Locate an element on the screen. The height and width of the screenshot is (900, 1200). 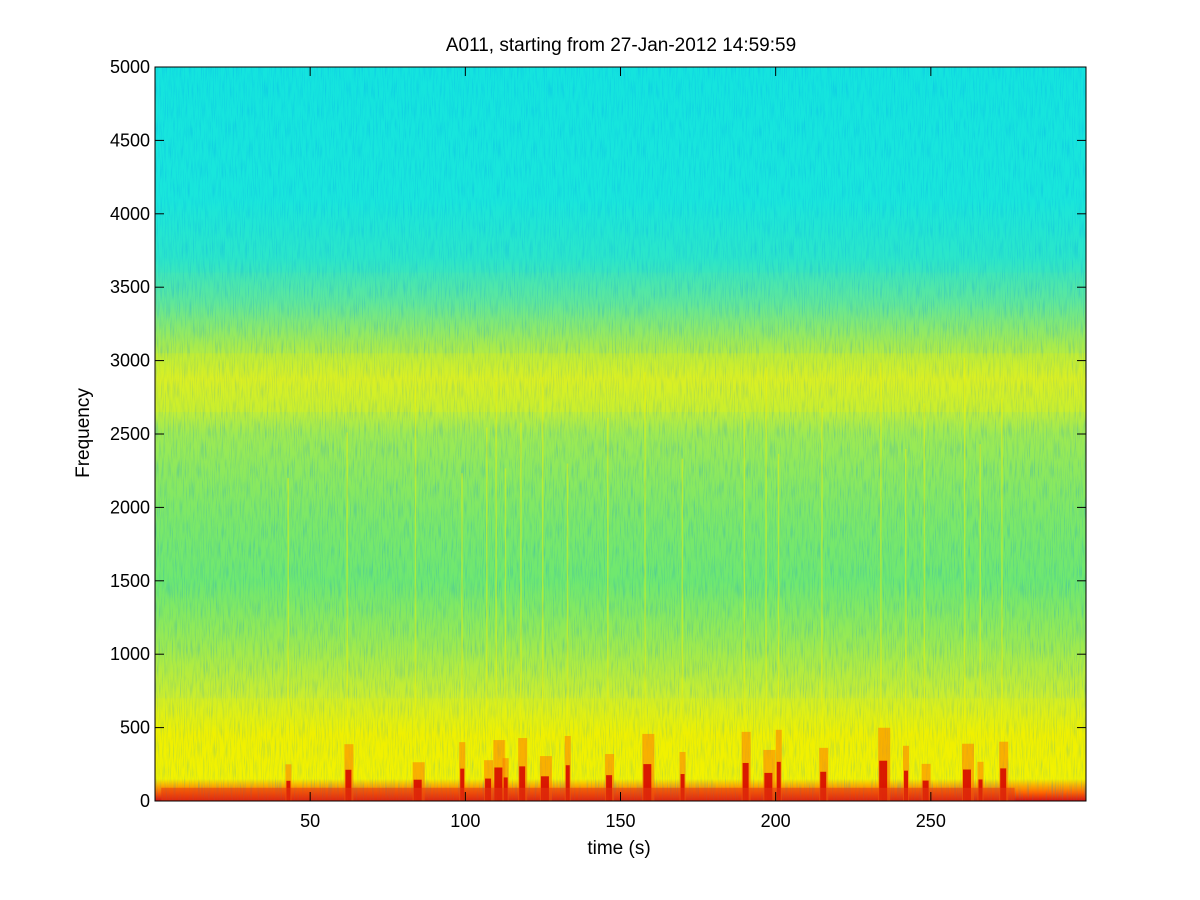
x-tick-label: 50 is located at coordinates (310, 821).